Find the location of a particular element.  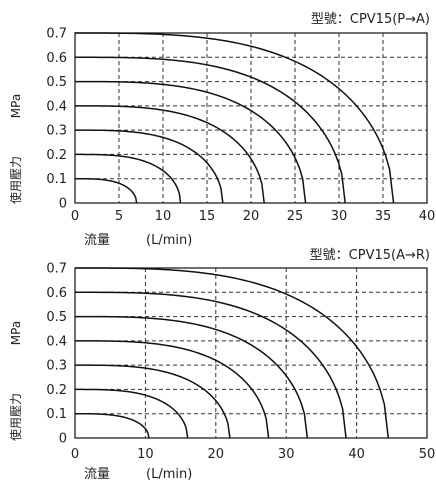

chart-1-y-tick-label: 0.1 is located at coordinates (56, 179).